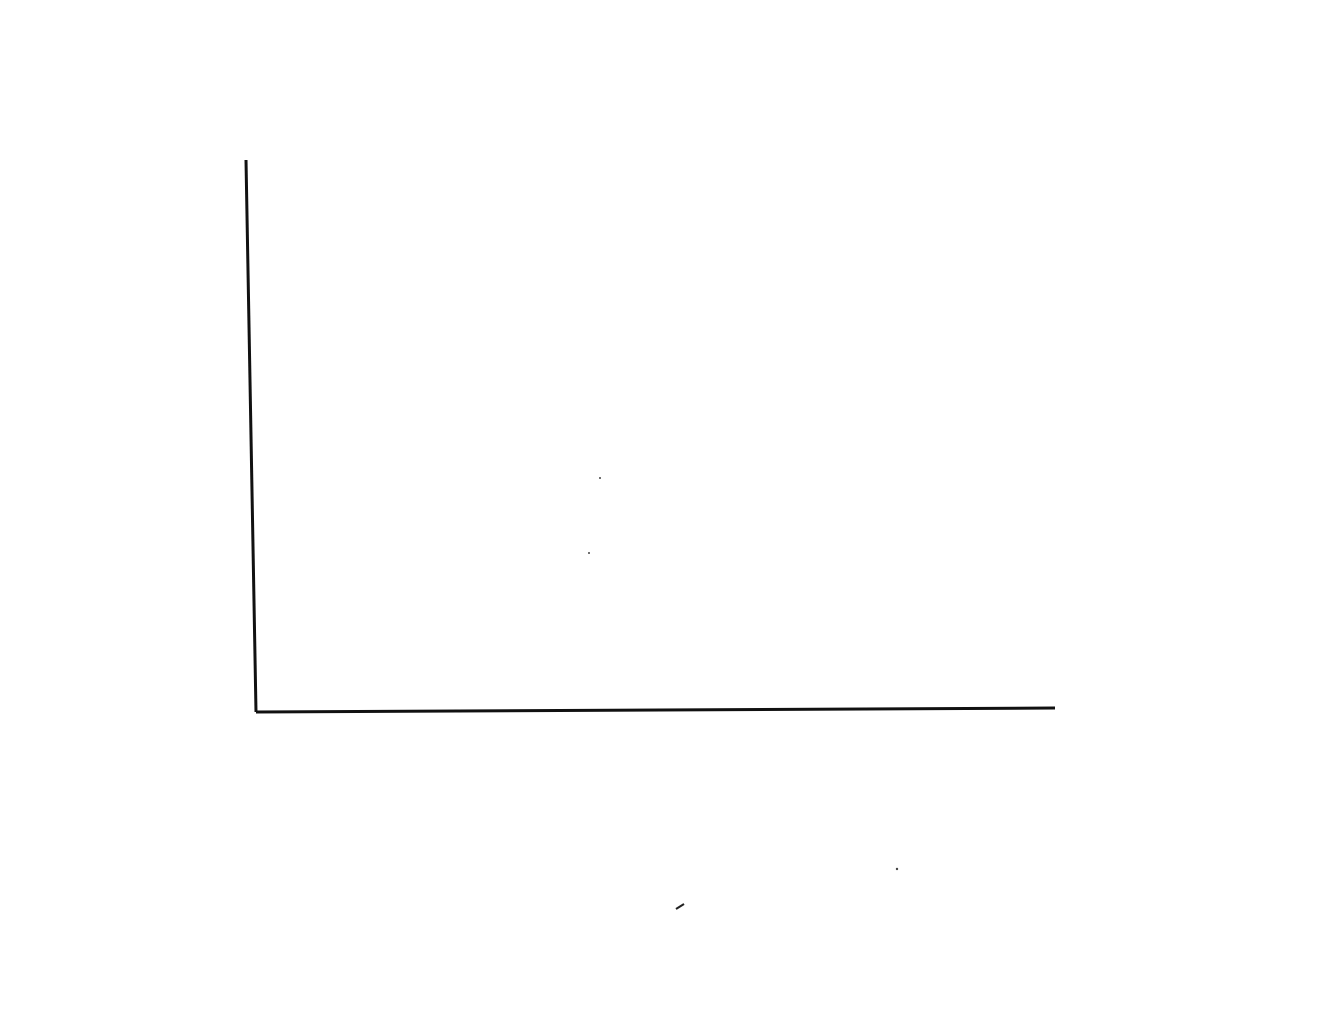  I want to click on stray-marks, so click(743, 693).